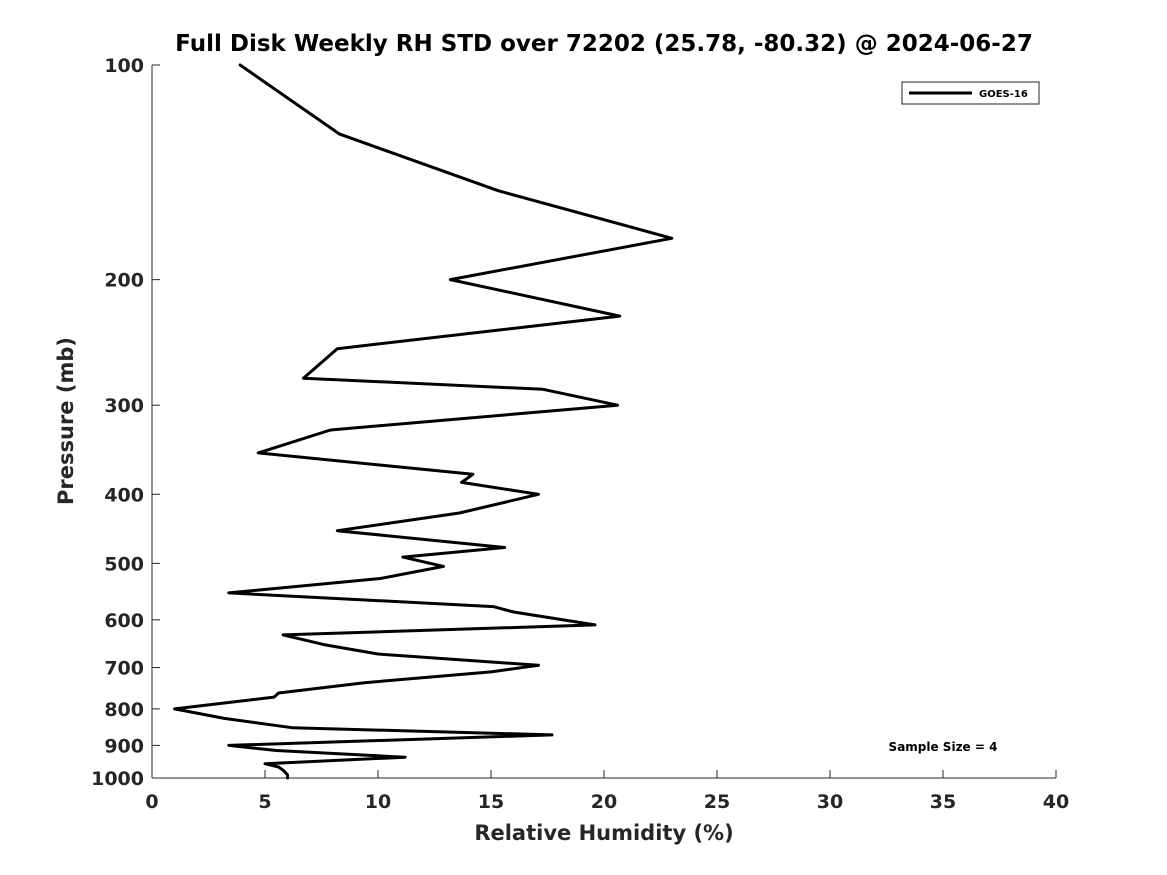 This screenshot has width=1167, height=875. Describe the element at coordinates (124, 406) in the screenshot. I see `y-tick-label: 300` at that location.